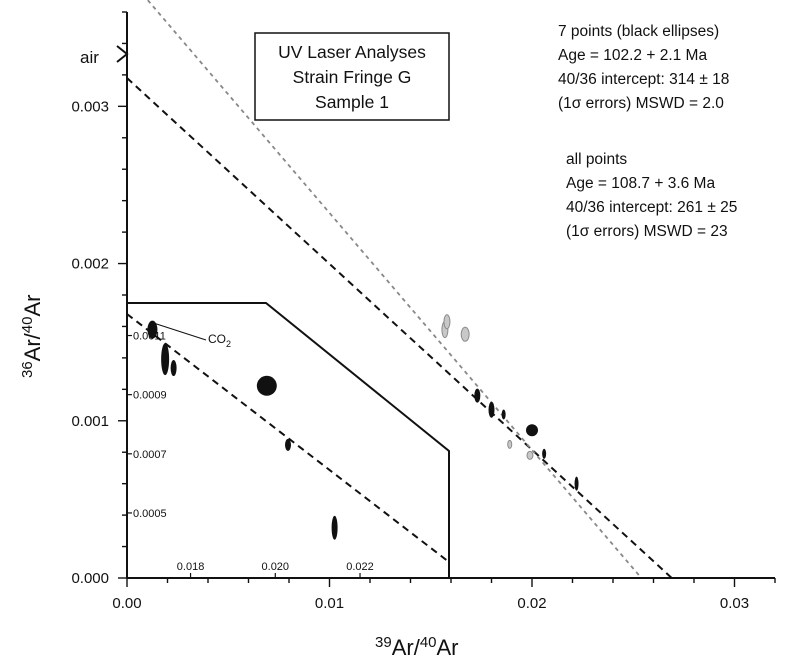 The width and height of the screenshot is (804, 664). I want to click on data-points, so click(510, 402).